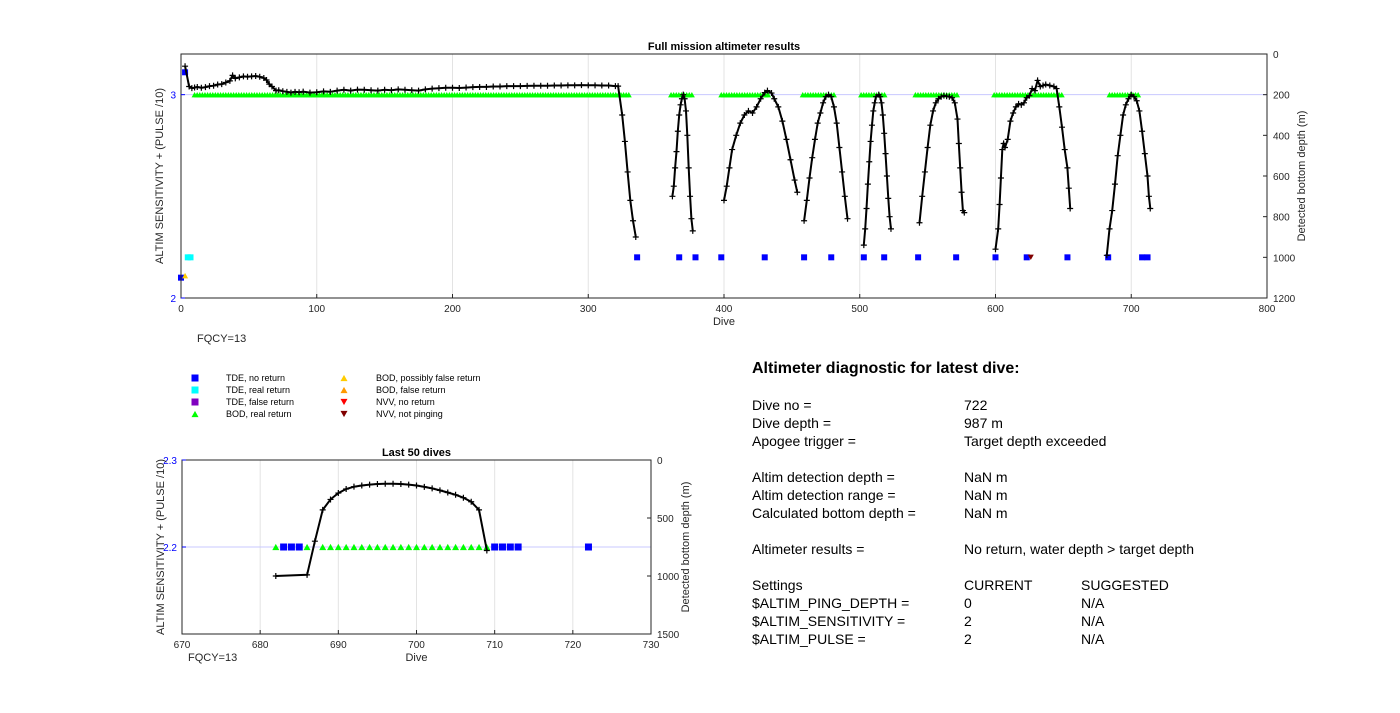  What do you see at coordinates (829, 621) in the screenshot?
I see `setting-name: $ALTIM_SENSITIVITY =` at bounding box center [829, 621].